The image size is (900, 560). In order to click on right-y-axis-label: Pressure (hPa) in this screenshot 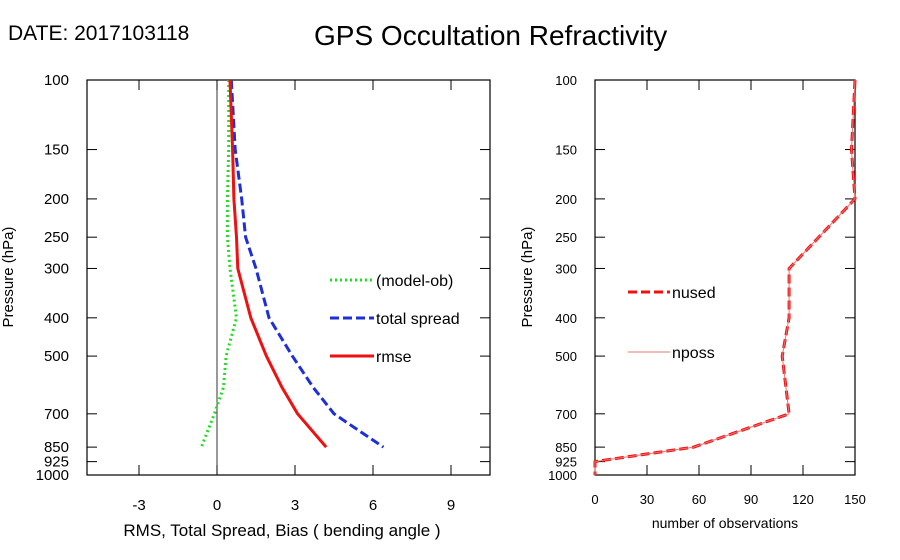, I will do `click(527, 277)`.